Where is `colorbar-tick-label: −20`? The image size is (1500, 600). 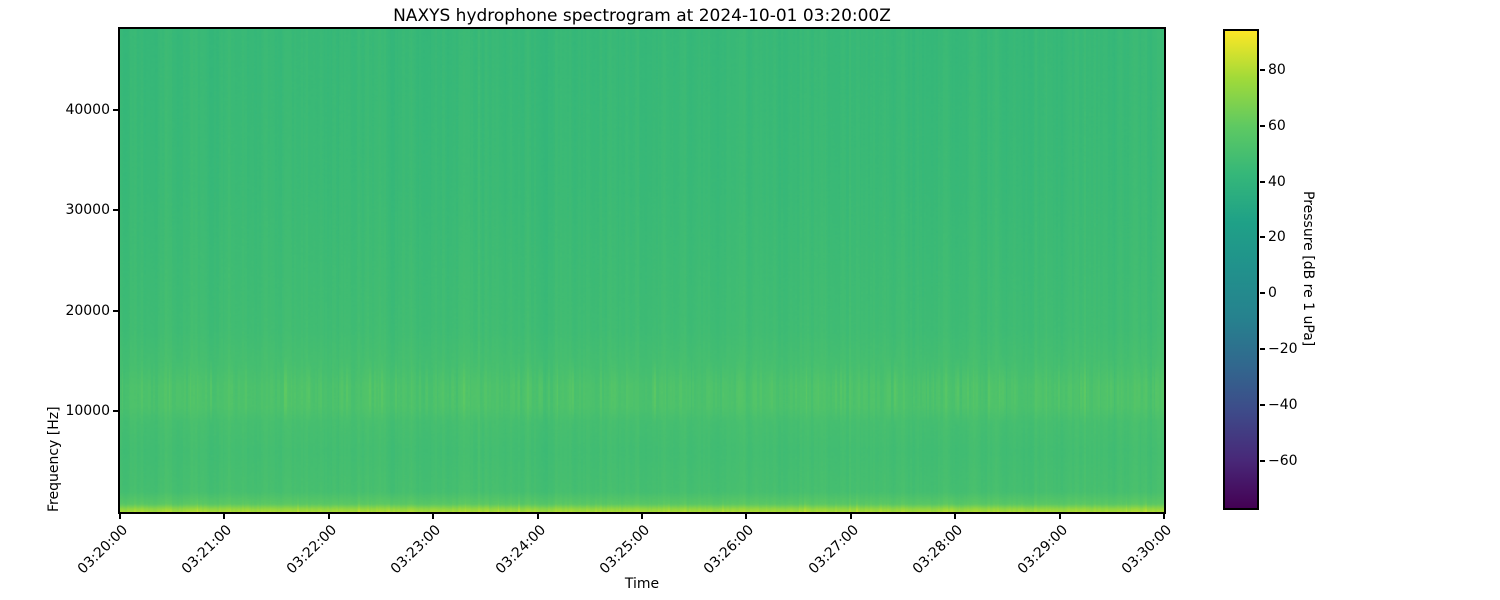 colorbar-tick-label: −20 is located at coordinates (1283, 349).